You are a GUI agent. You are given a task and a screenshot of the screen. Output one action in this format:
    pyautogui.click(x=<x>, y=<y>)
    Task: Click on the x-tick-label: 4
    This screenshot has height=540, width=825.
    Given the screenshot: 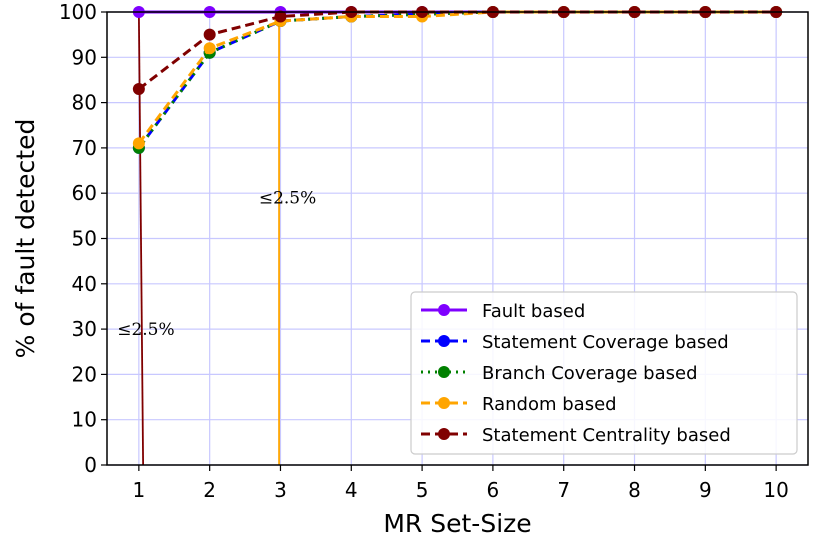 What is the action you would take?
    pyautogui.click(x=351, y=490)
    